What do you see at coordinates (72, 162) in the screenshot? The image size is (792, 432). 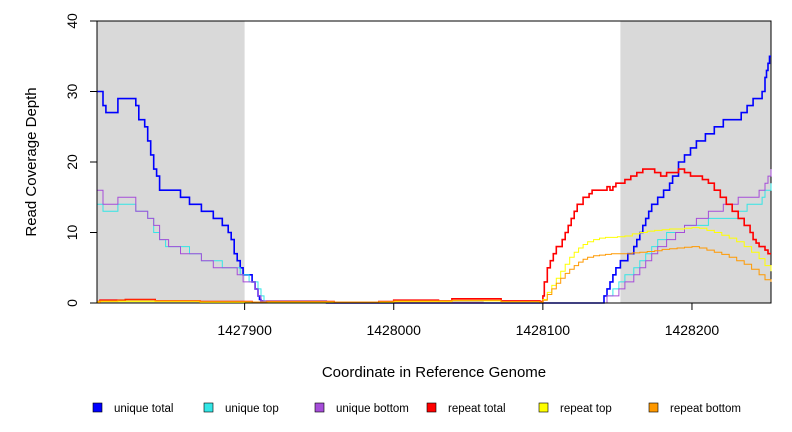 I see `y-tick-label: 20` at bounding box center [72, 162].